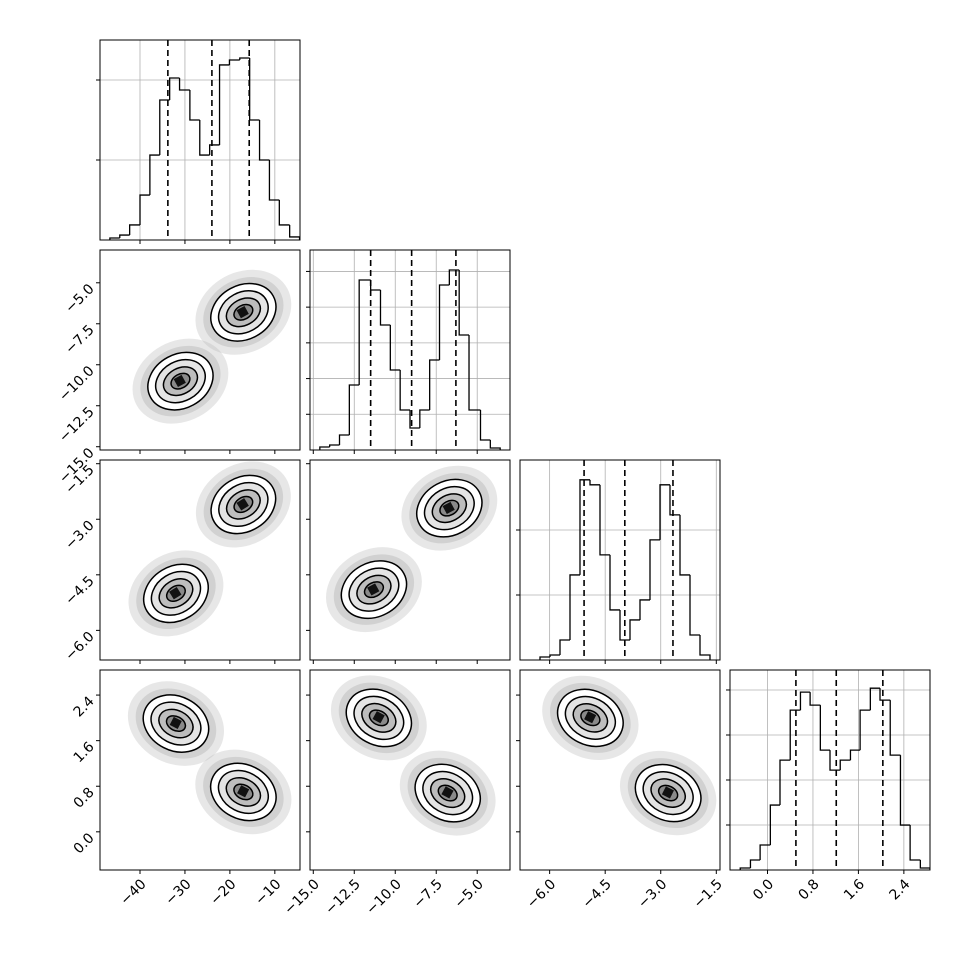 Image resolution: width=970 pixels, height=970 pixels. What do you see at coordinates (469, 893) in the screenshot?
I see `x-tick-label: −5.0` at bounding box center [469, 893].